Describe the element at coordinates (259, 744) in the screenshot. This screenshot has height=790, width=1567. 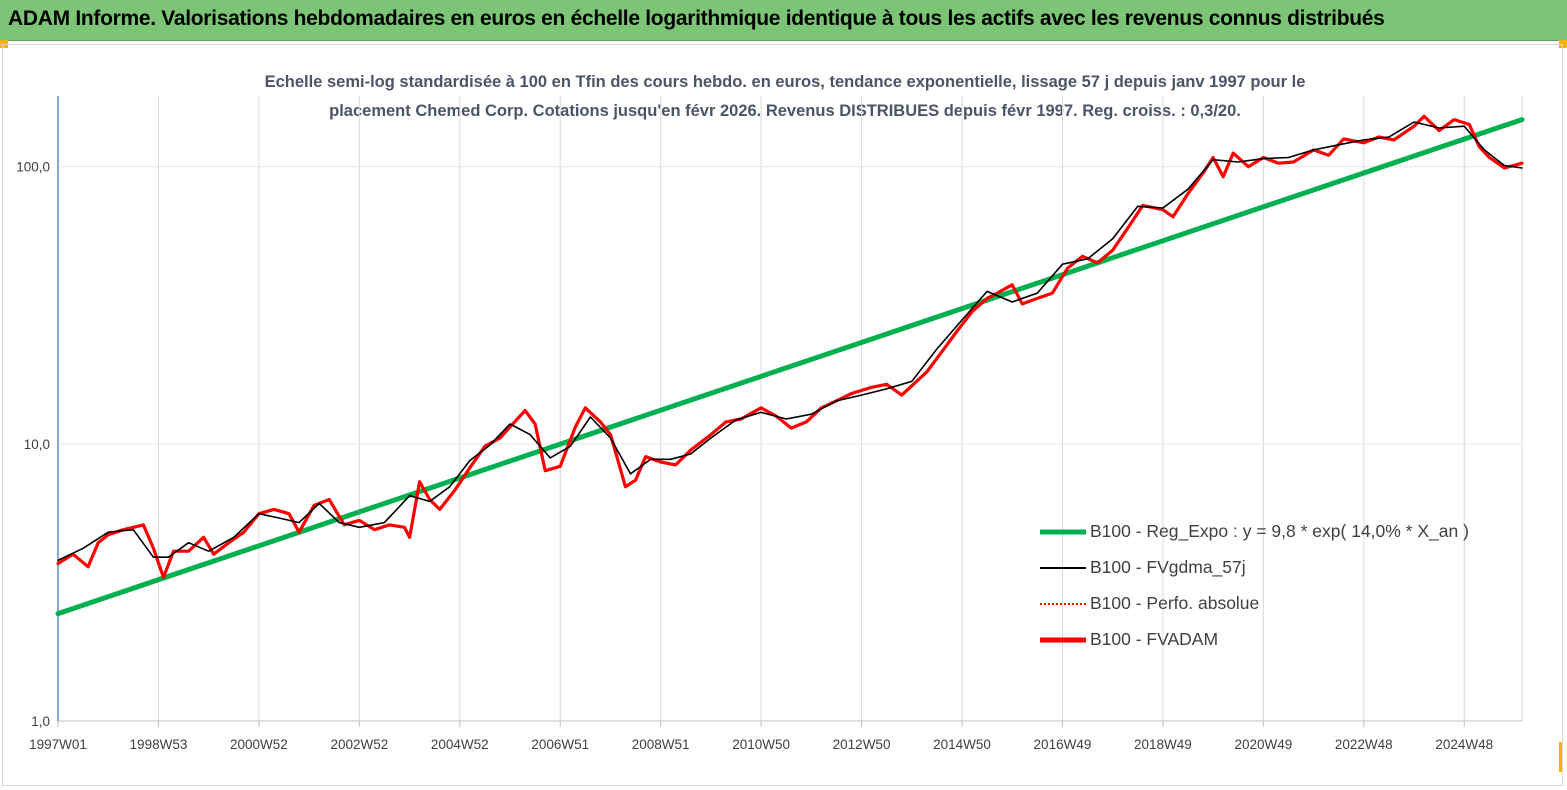
I see `x-tick-label: 2000W52` at that location.